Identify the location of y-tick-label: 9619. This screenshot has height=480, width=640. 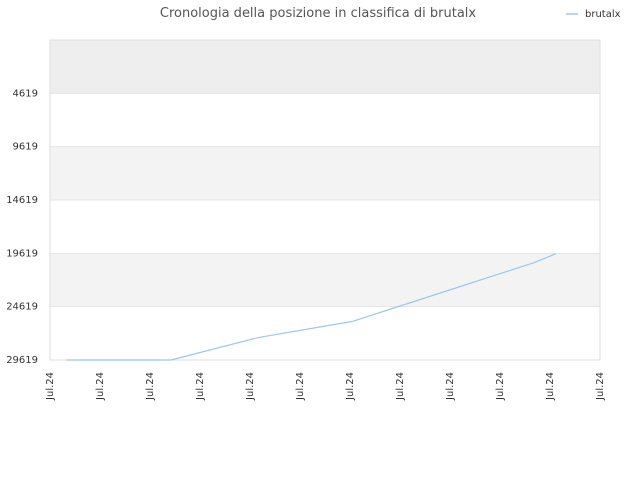
(25, 147).